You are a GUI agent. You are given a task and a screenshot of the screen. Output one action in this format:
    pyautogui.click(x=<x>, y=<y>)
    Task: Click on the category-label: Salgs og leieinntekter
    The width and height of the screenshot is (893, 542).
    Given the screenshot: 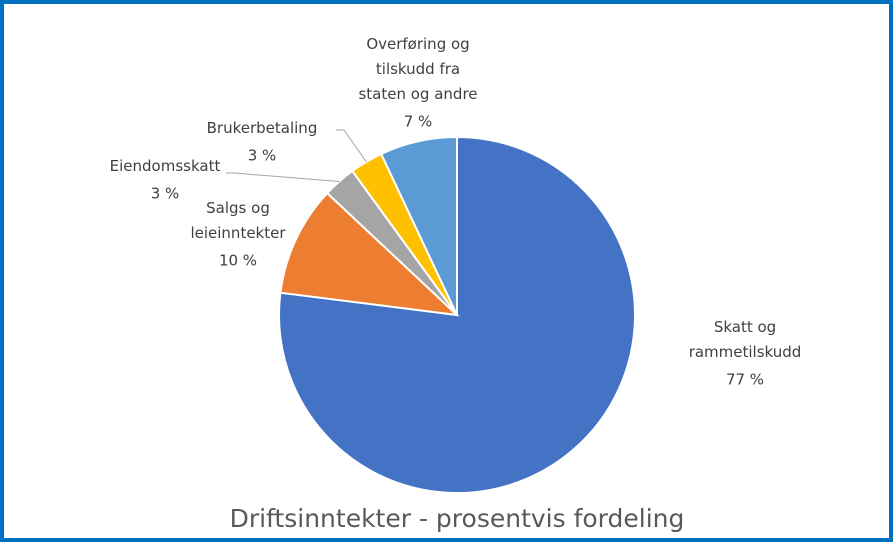 What is the action you would take?
    pyautogui.click(x=238, y=220)
    